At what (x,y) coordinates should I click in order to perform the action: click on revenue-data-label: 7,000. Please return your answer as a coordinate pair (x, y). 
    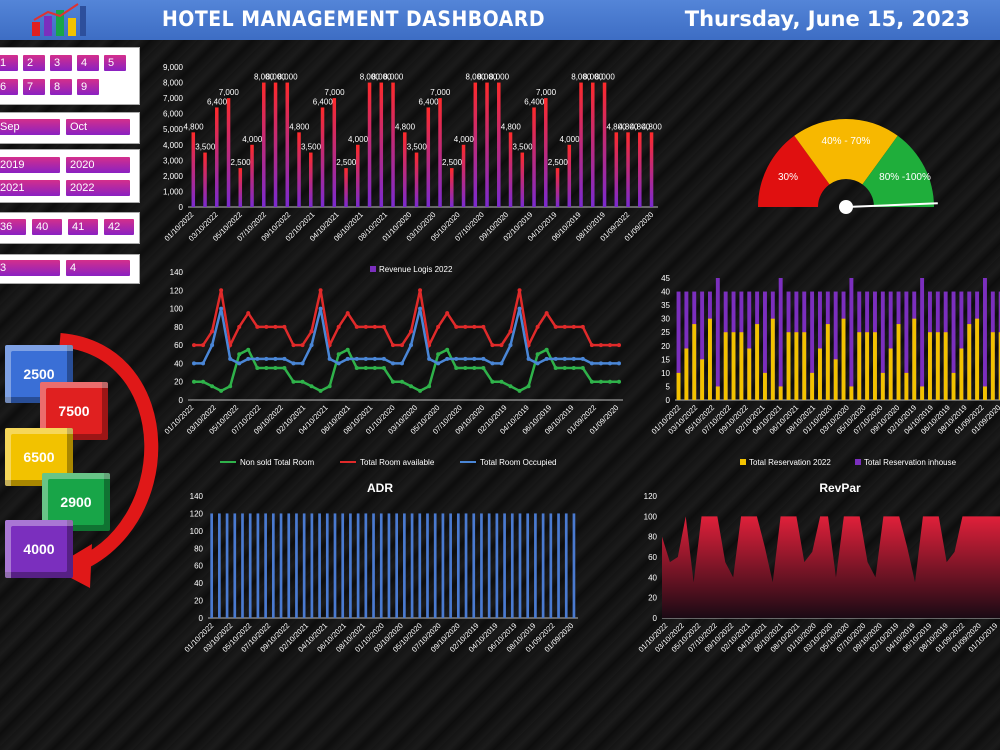
    Looking at the image, I should click on (335, 92).